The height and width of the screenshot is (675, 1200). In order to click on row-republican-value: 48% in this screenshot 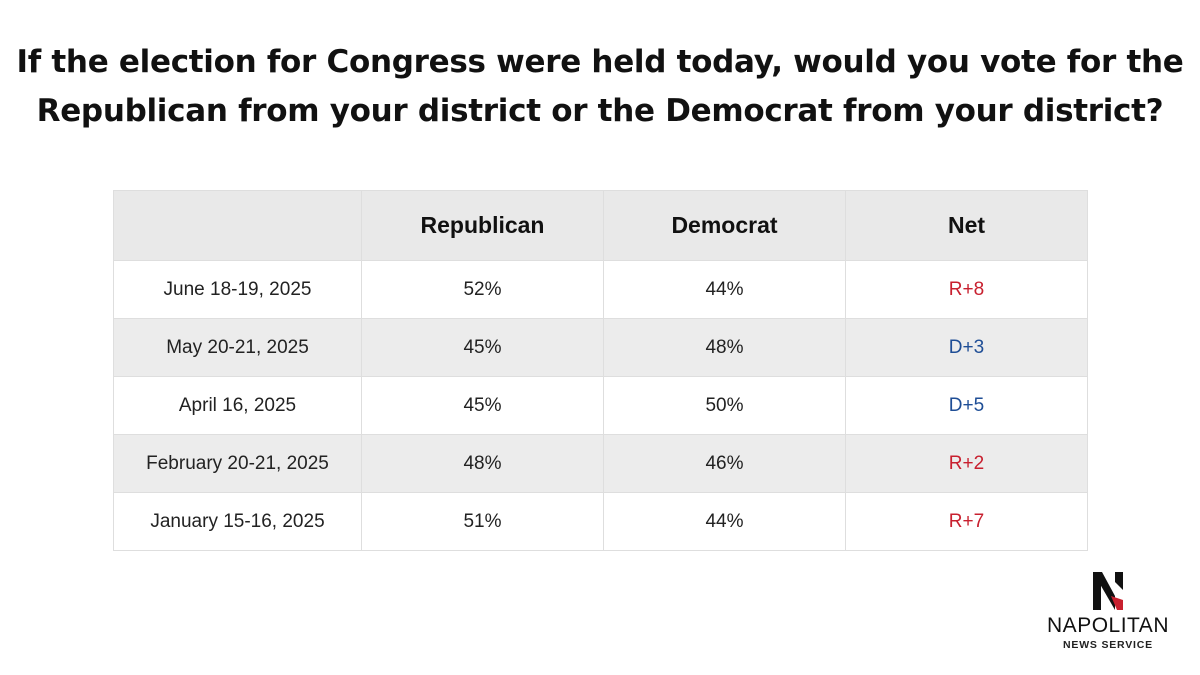, I will do `click(482, 463)`.